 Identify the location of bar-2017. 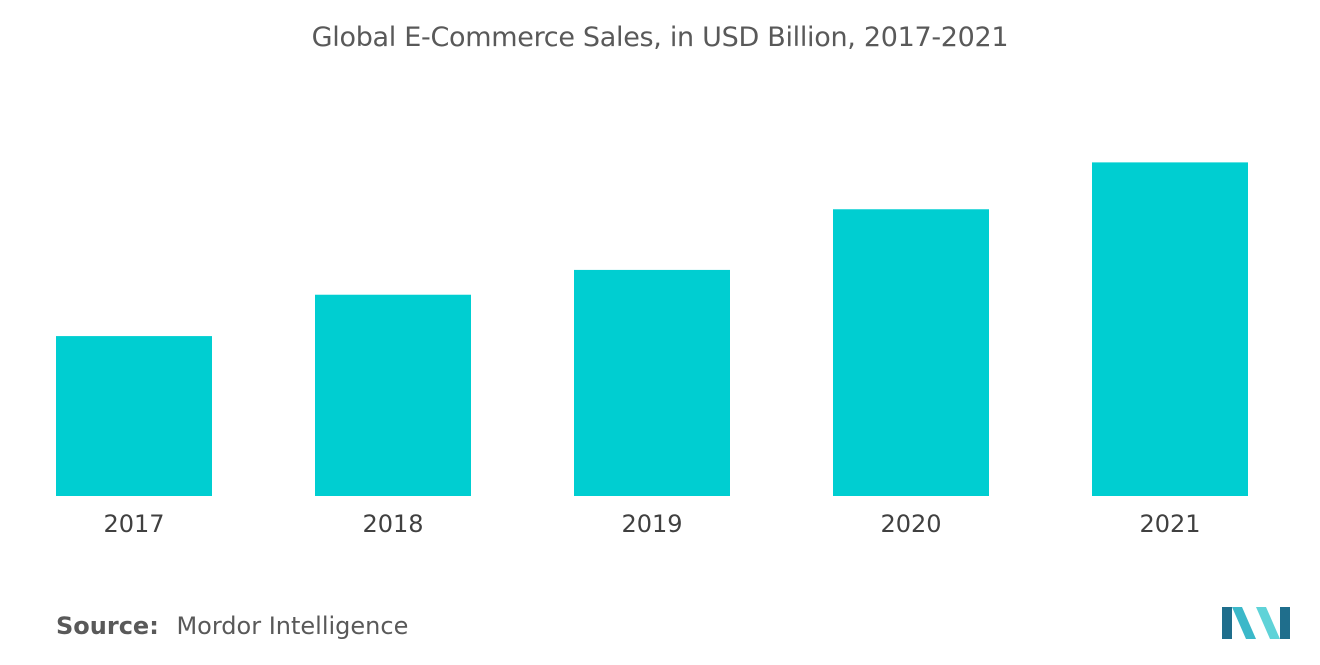
(134, 416).